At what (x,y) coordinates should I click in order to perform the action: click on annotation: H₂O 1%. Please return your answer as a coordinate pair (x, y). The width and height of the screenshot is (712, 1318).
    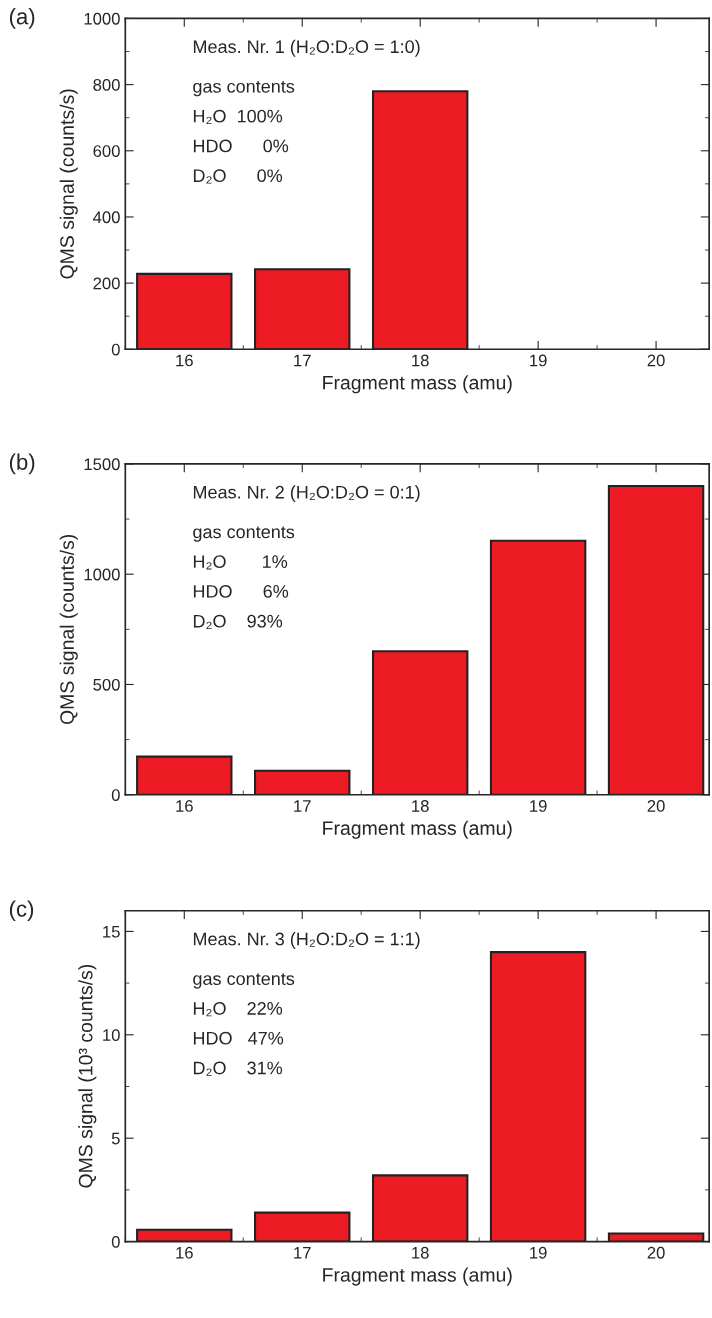
    Looking at the image, I should click on (240, 562).